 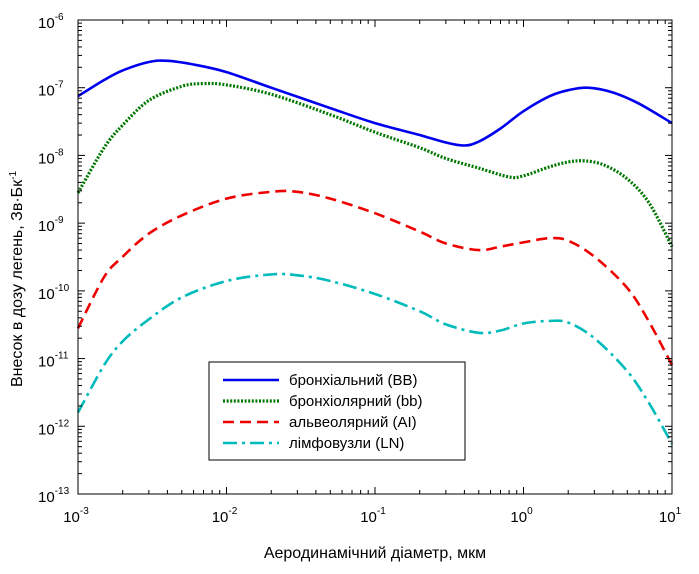 What do you see at coordinates (76, 516) in the screenshot?
I see `x-tick-label: 10⁻³` at bounding box center [76, 516].